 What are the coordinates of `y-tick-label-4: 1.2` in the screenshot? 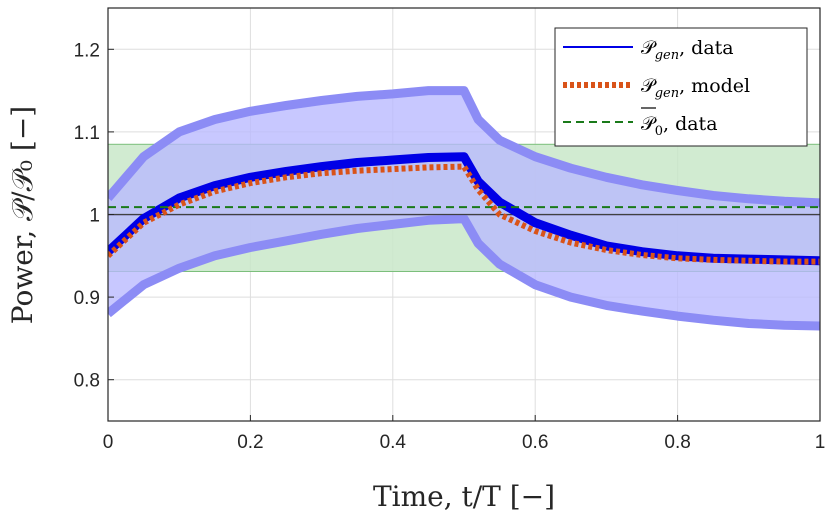 It's located at (87, 50).